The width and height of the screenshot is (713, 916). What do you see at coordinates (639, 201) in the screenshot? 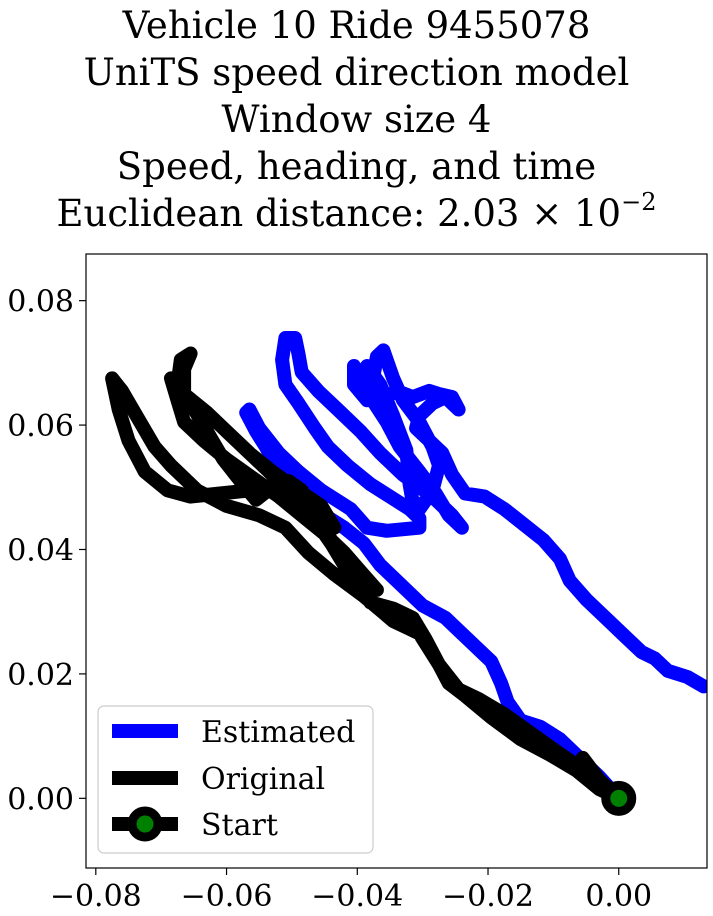
I see `title-distance-exponent: −2` at bounding box center [639, 201].